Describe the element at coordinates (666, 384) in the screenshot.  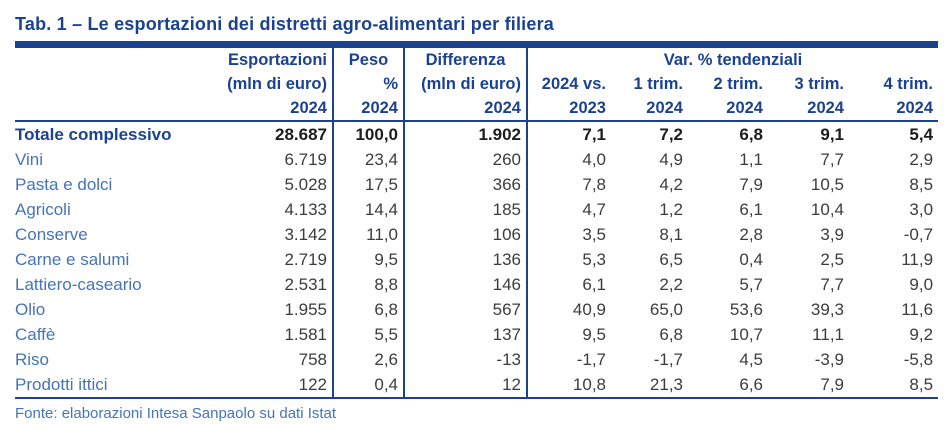
I see `cell-value: 21,3` at that location.